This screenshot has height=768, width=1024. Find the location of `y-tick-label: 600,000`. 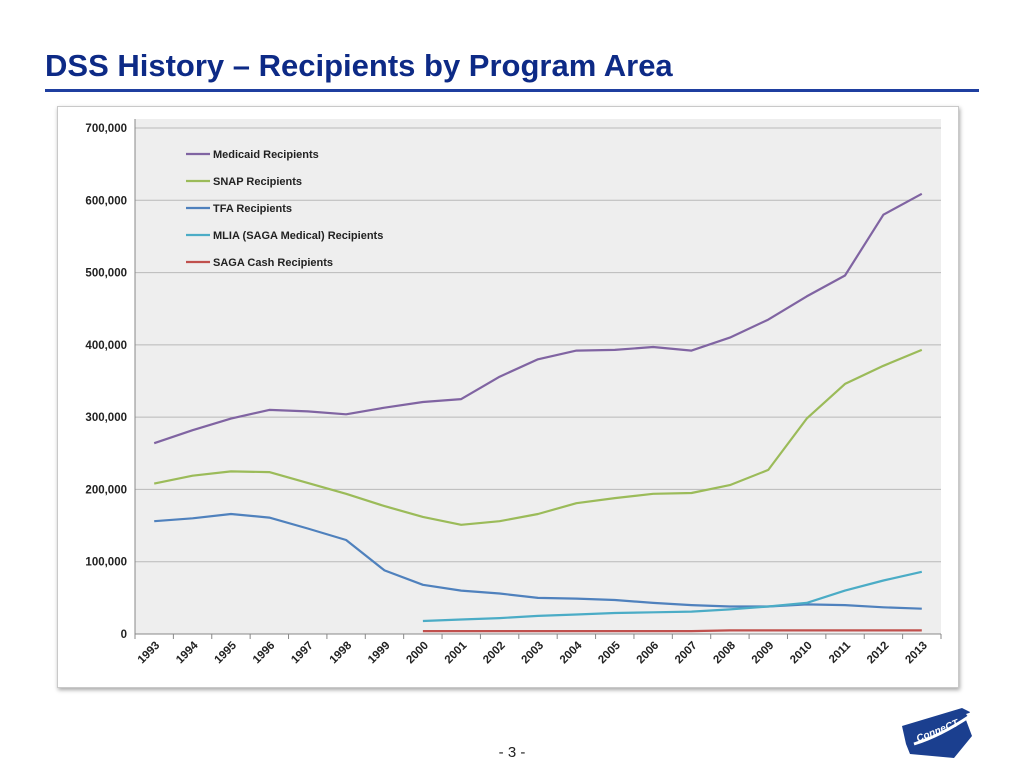

y-tick-label: 600,000 is located at coordinates (106, 201).